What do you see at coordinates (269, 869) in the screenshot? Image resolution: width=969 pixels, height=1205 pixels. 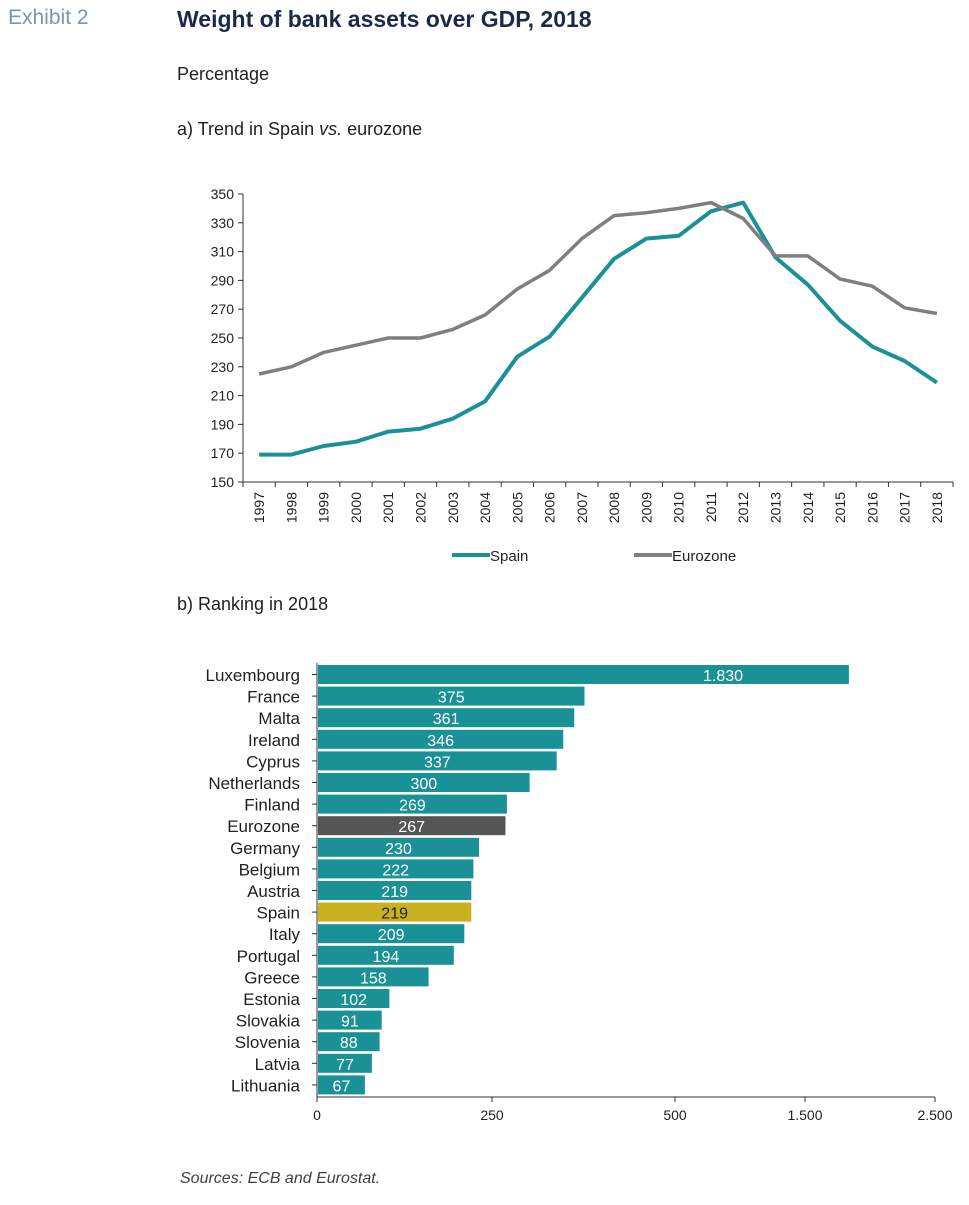 I see `bar-category-label: Belgium` at bounding box center [269, 869].